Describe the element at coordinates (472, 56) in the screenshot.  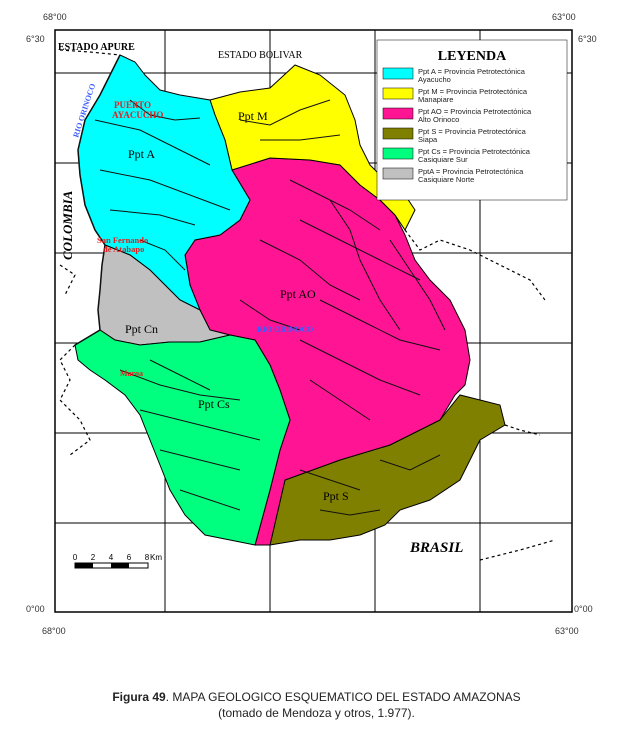
I see `legend-title: LEYENDA` at that location.